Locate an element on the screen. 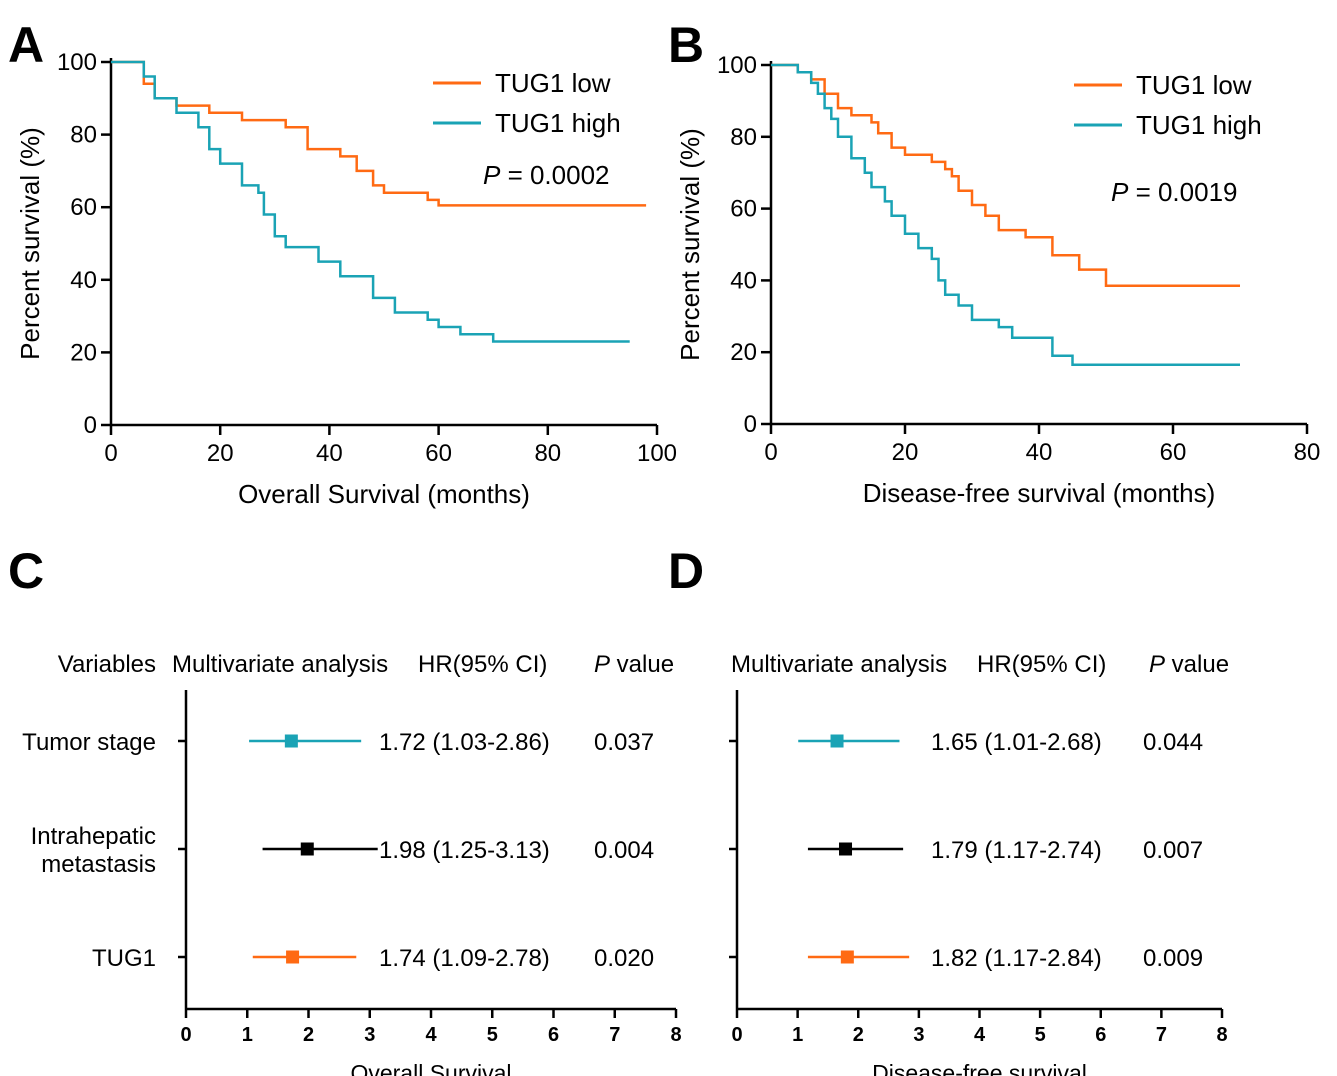 The height and width of the screenshot is (1076, 1337). p-value-annotation: P = 0.0002 is located at coordinates (546, 175).